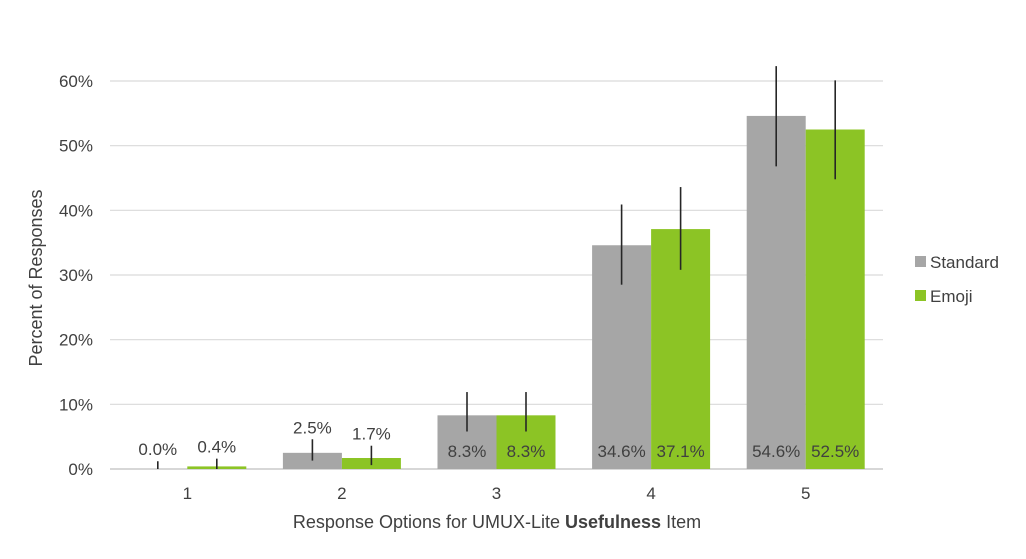 This screenshot has height=559, width=1026. Describe the element at coordinates (526, 451) in the screenshot. I see `data-label-emoji-3: 8.3%` at that location.